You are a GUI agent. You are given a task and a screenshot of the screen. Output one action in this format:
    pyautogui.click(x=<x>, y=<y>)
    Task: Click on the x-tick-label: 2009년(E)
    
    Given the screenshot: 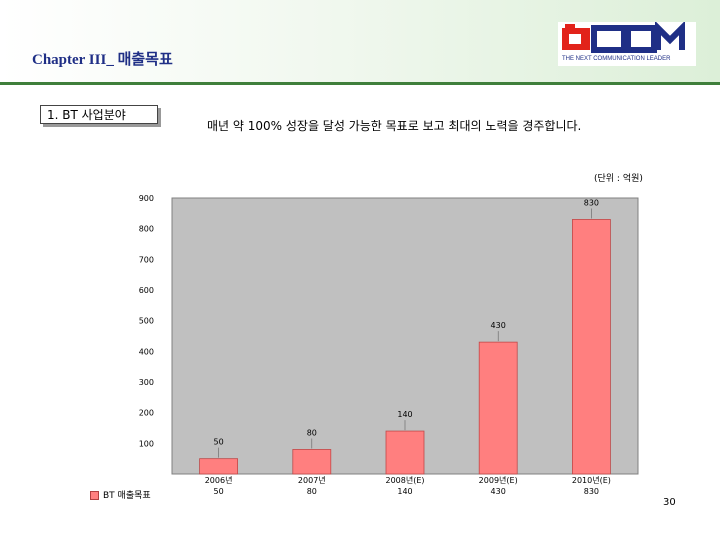 What is the action you would take?
    pyautogui.click(x=498, y=480)
    